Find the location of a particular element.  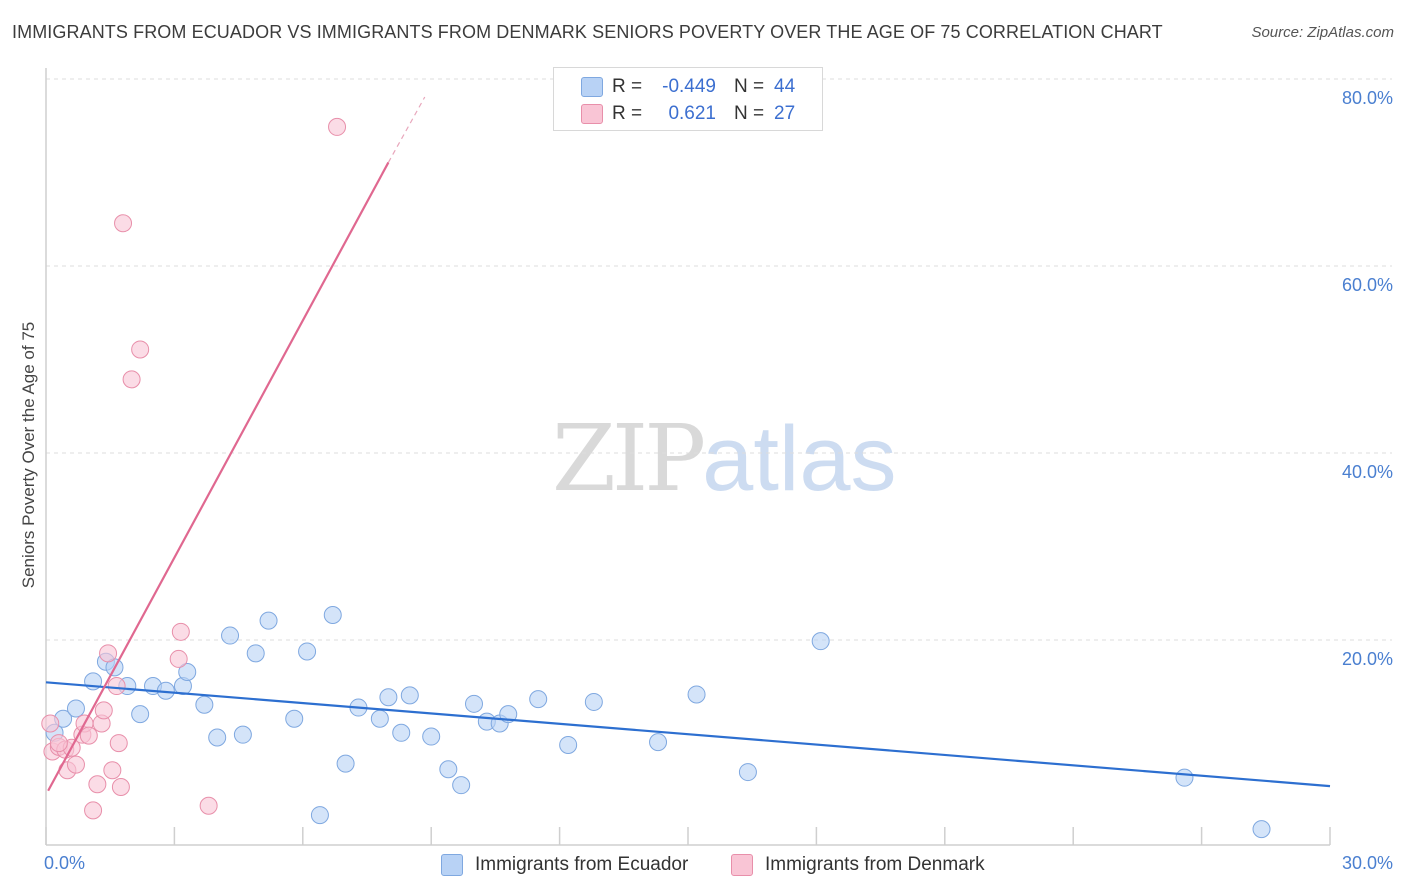

r-value: 0.621 is located at coordinates (692, 113).